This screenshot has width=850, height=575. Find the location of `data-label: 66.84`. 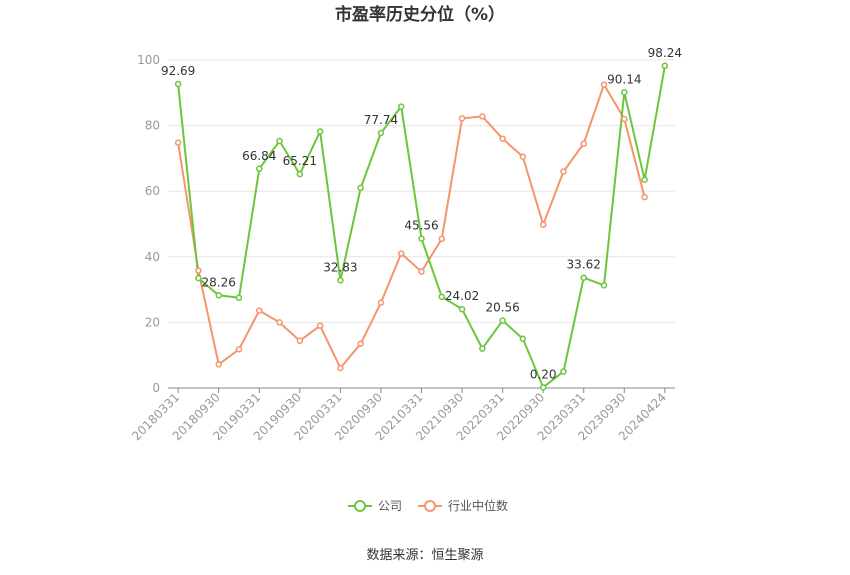

data-label: 66.84 is located at coordinates (259, 156).